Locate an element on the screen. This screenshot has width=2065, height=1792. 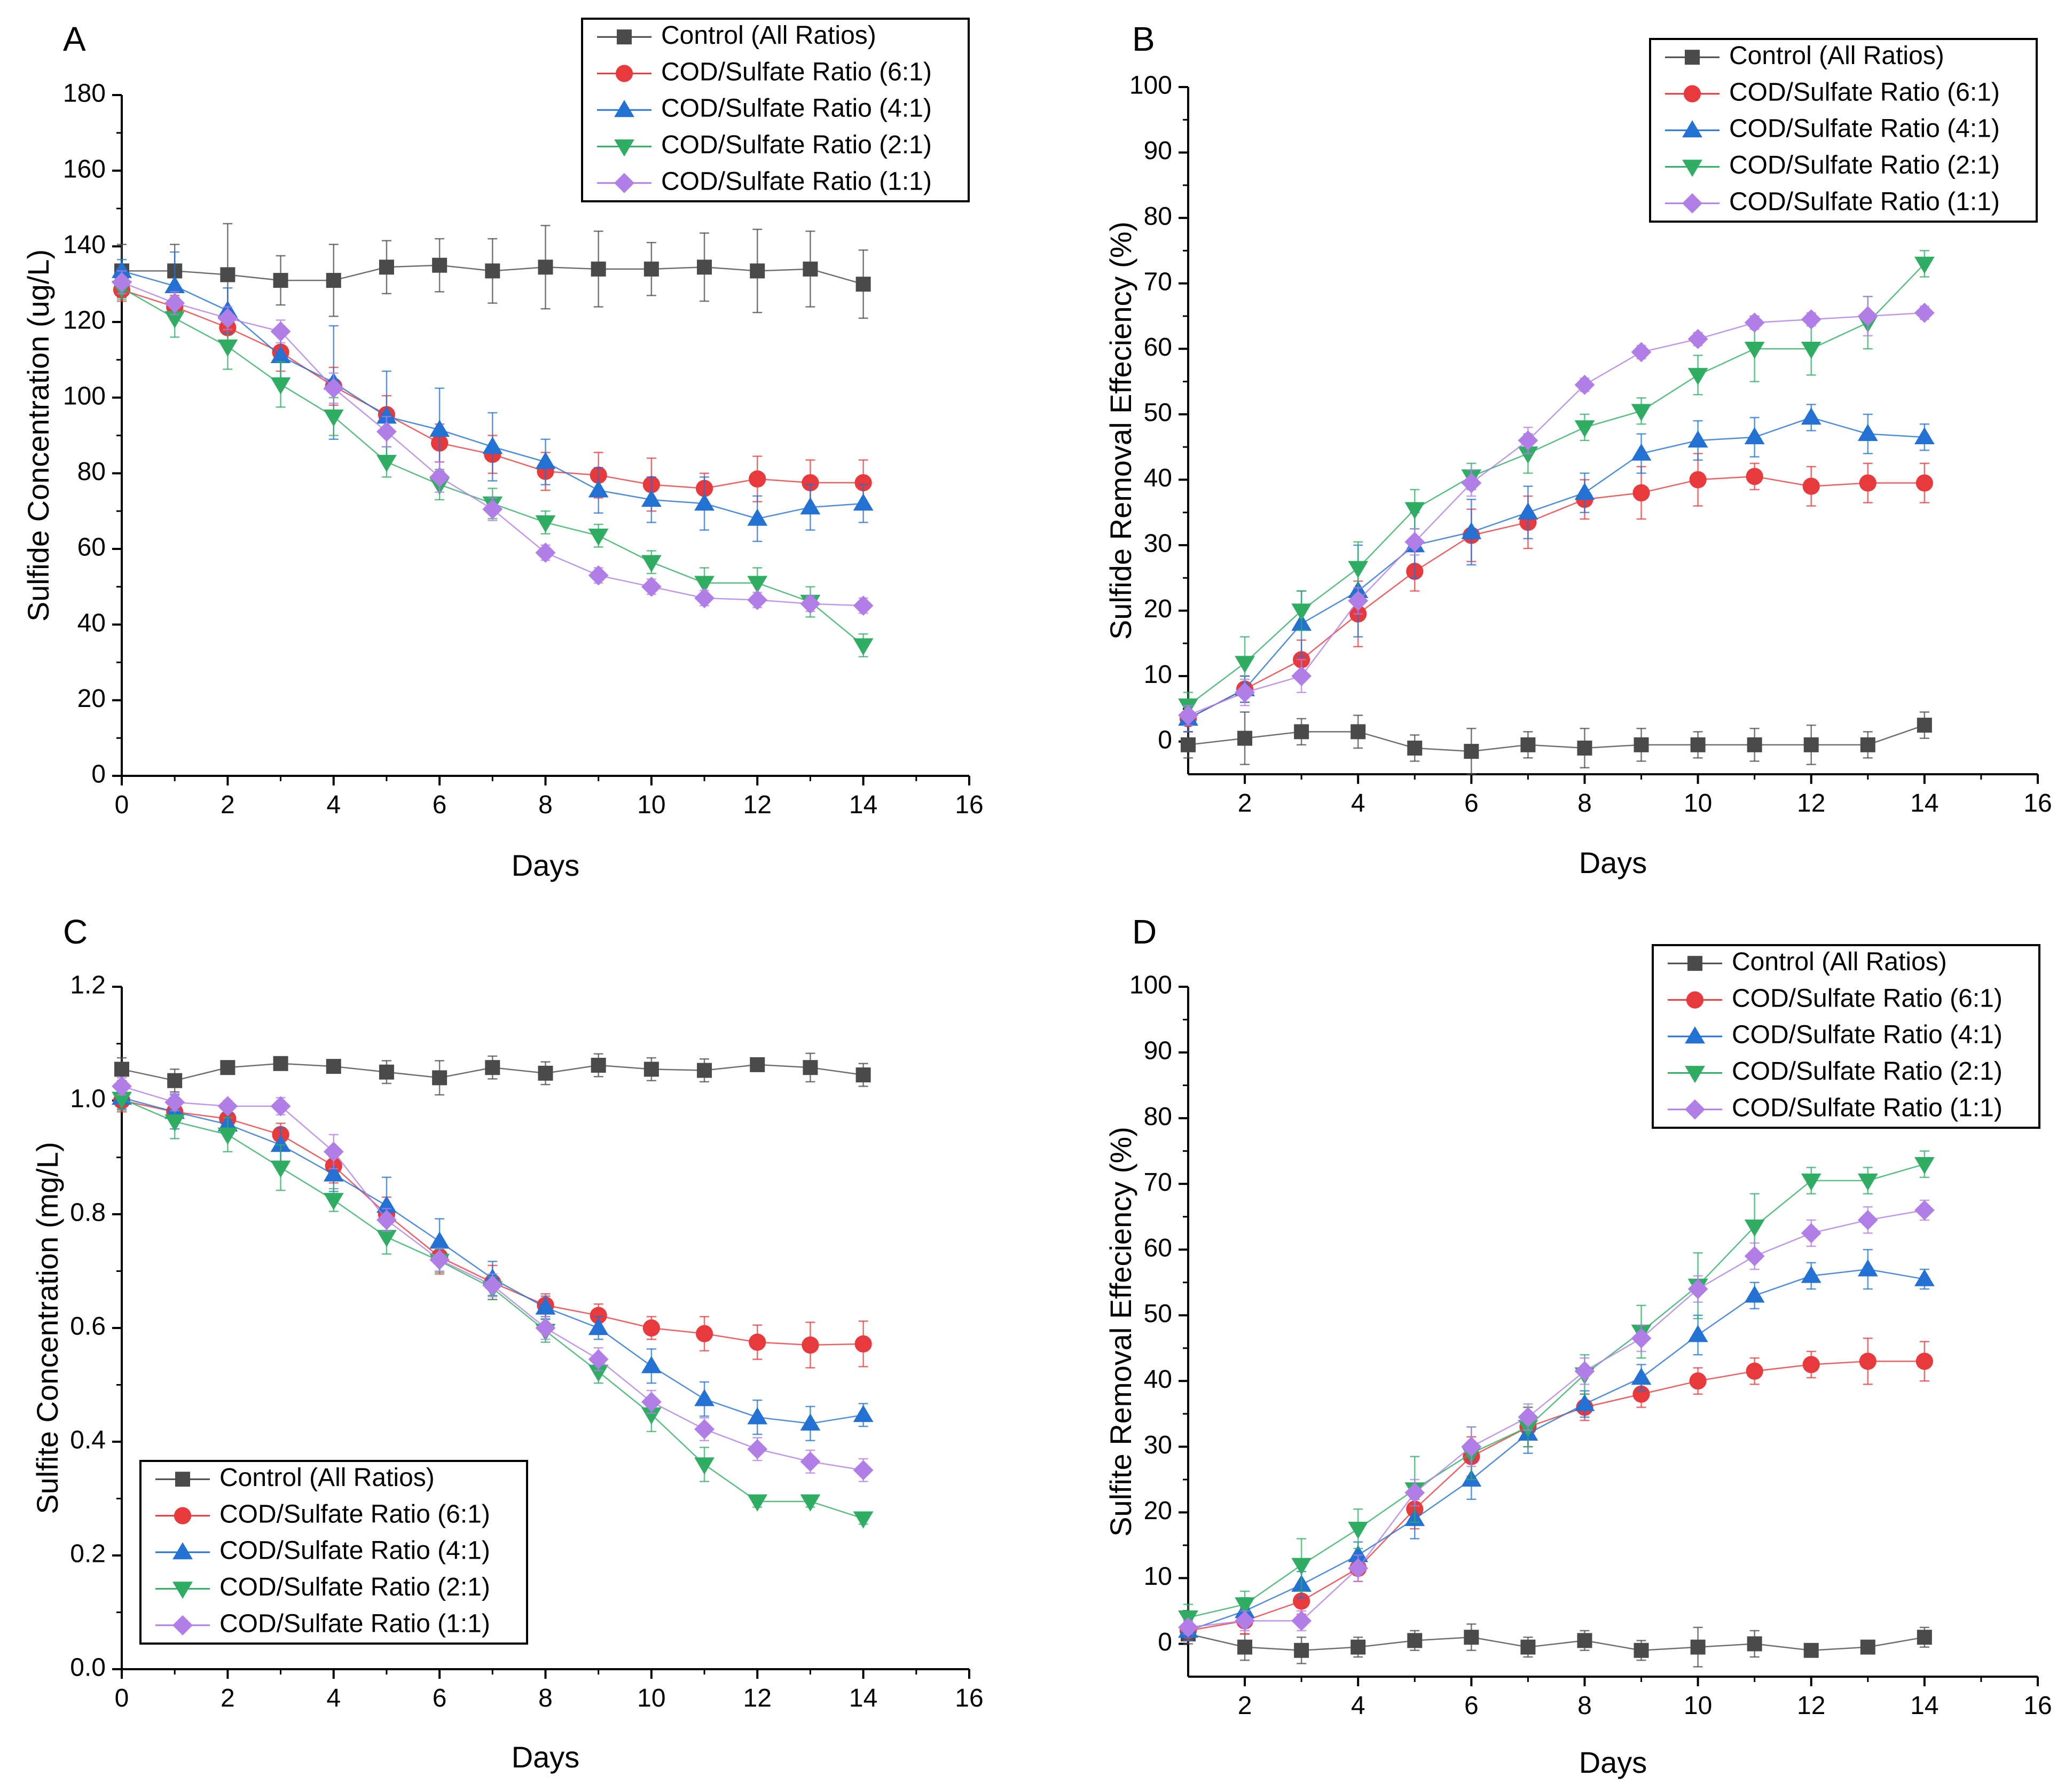
legend-label: COD/Sulfate Ratio (6:1) is located at coordinates (1864, 92).